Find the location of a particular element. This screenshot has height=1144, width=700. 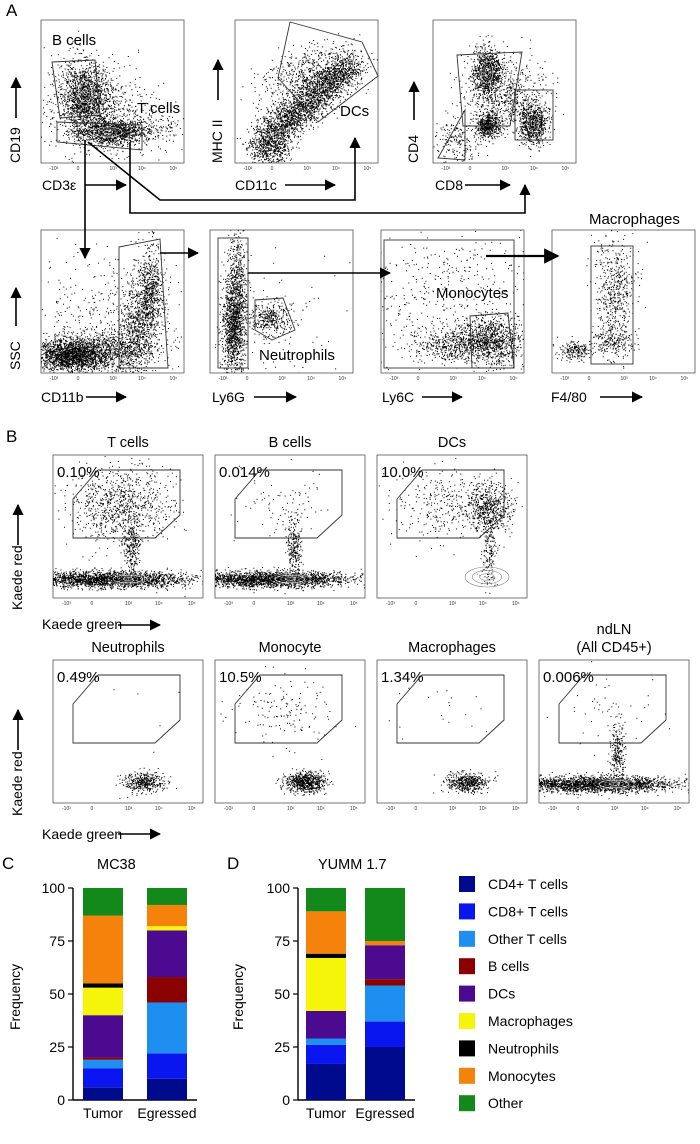

y-tick-label: 0 is located at coordinates (286, 1100).